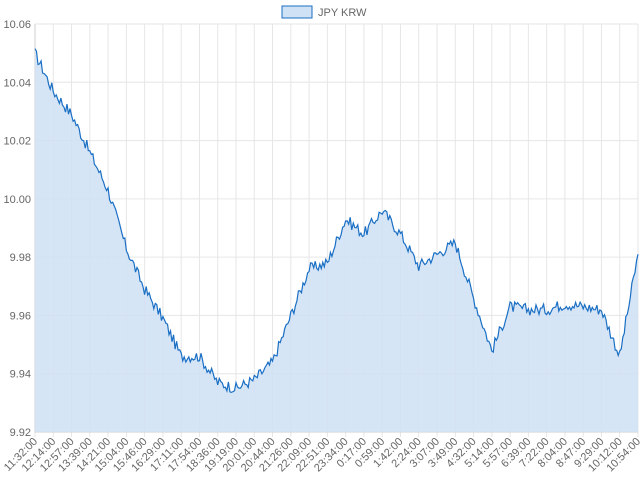 This screenshot has height=480, width=640. Describe the element at coordinates (17, 142) in the screenshot. I see `y-tick-label: 10.02` at that location.